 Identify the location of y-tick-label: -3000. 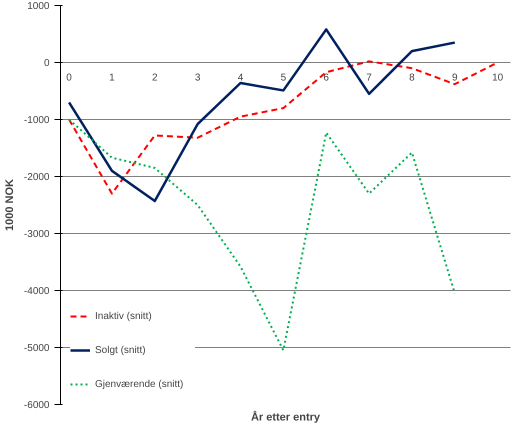
(37, 234).